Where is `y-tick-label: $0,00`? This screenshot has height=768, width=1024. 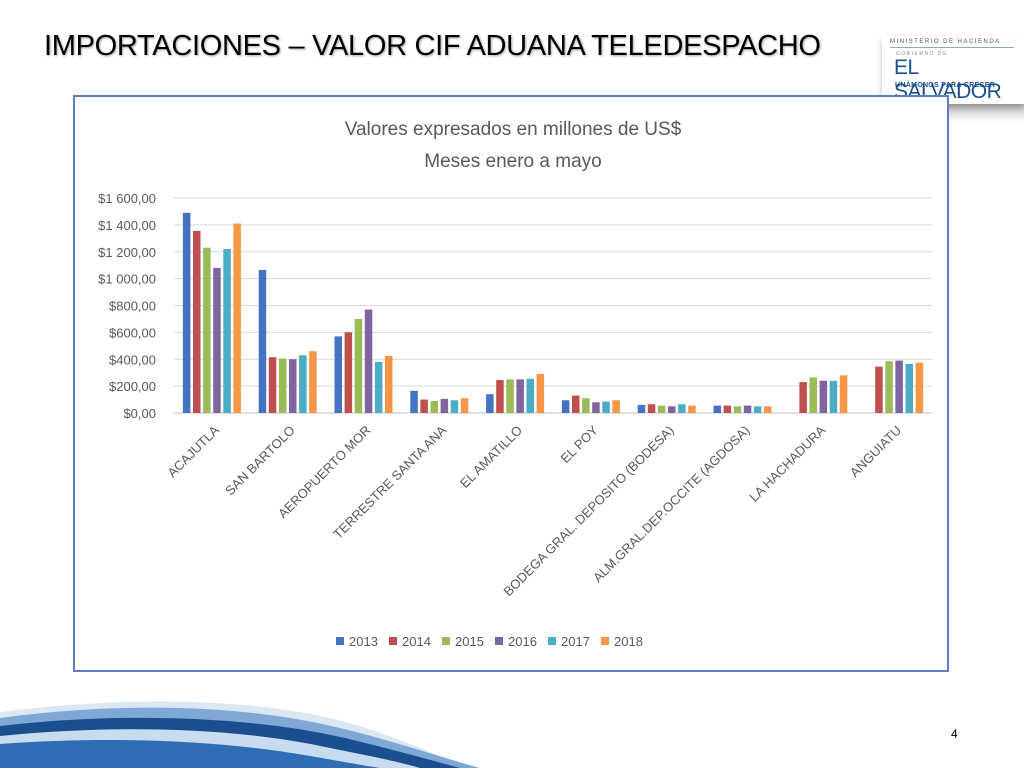
y-tick-label: $0,00 is located at coordinates (139, 413).